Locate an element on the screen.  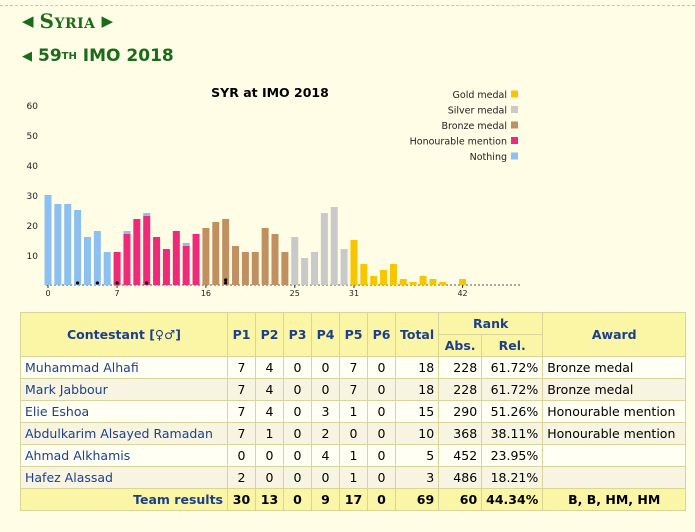
abs-rank-header: Abs. is located at coordinates (460, 345).